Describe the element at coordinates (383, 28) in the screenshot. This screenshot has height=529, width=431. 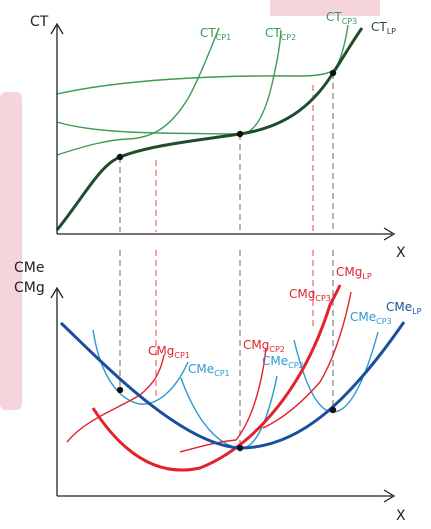
I see `label-ct-lp: CTLP` at that location.